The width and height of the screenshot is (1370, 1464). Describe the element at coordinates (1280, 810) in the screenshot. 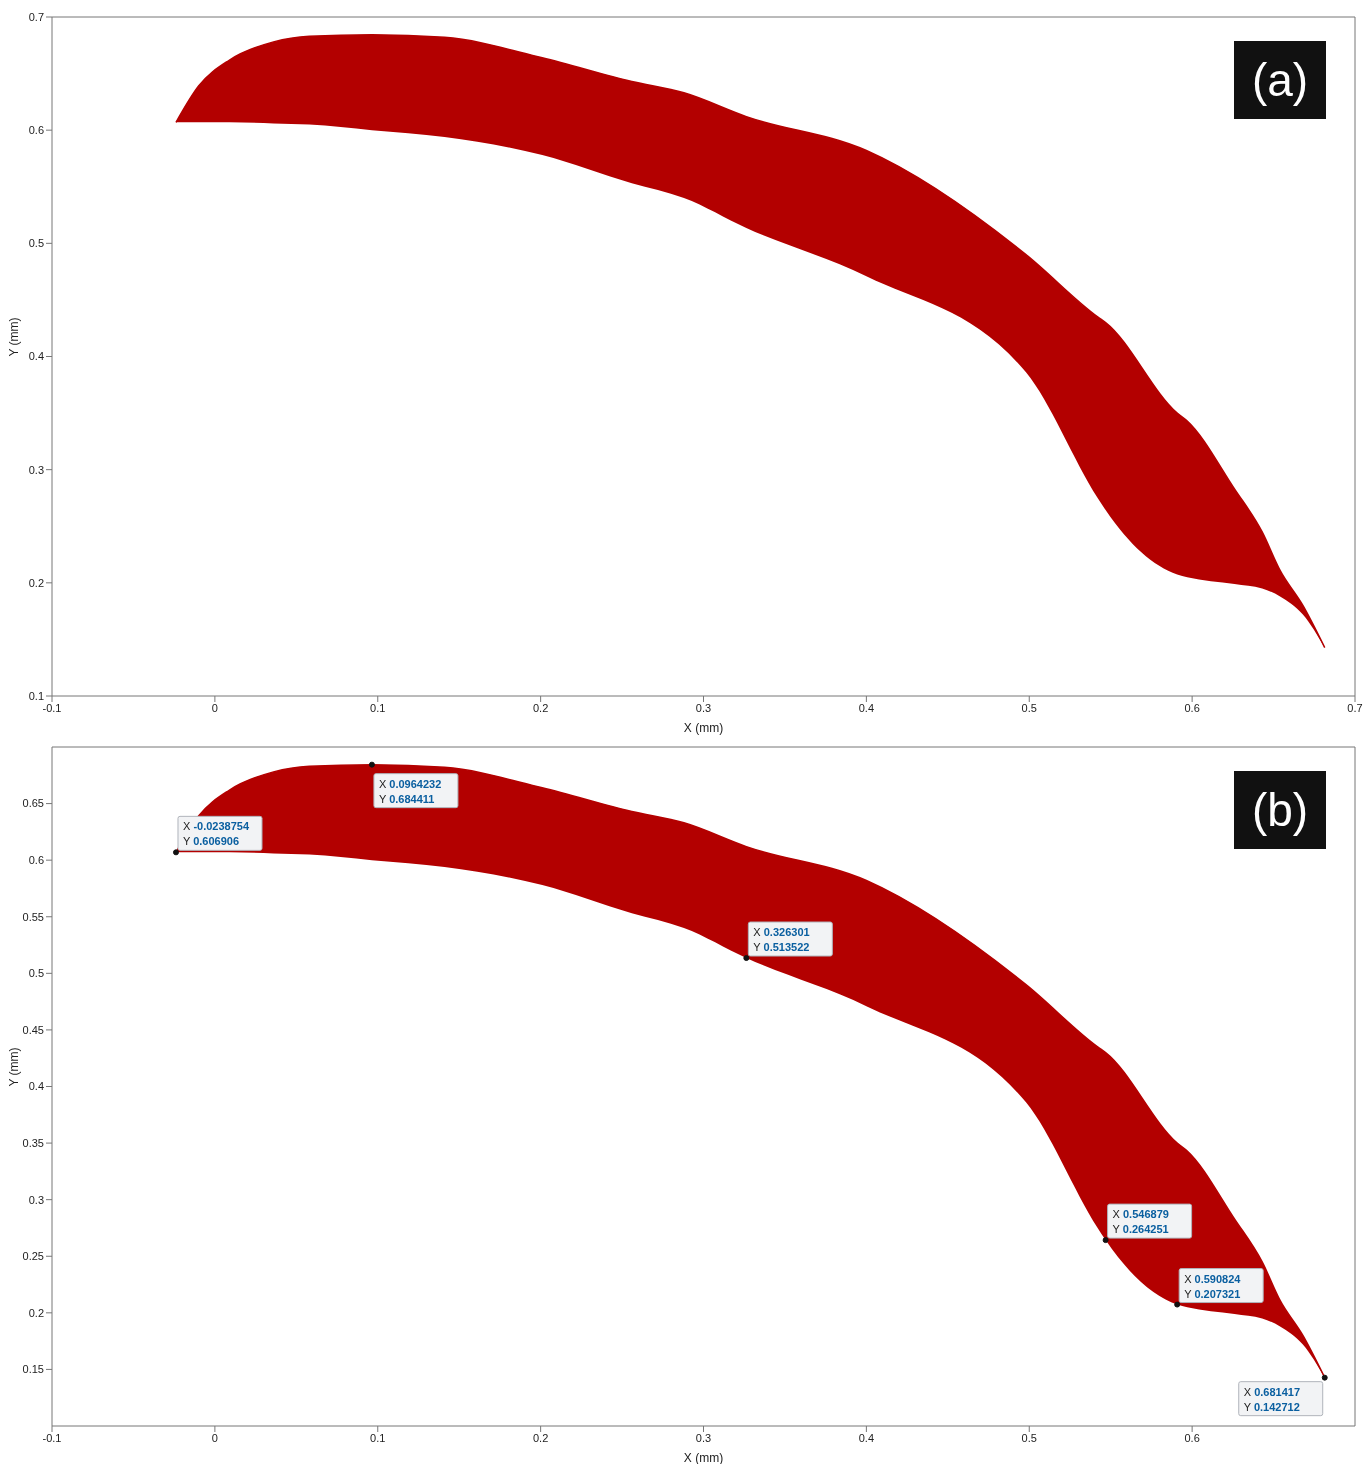

I see `annotation: (b)` at that location.